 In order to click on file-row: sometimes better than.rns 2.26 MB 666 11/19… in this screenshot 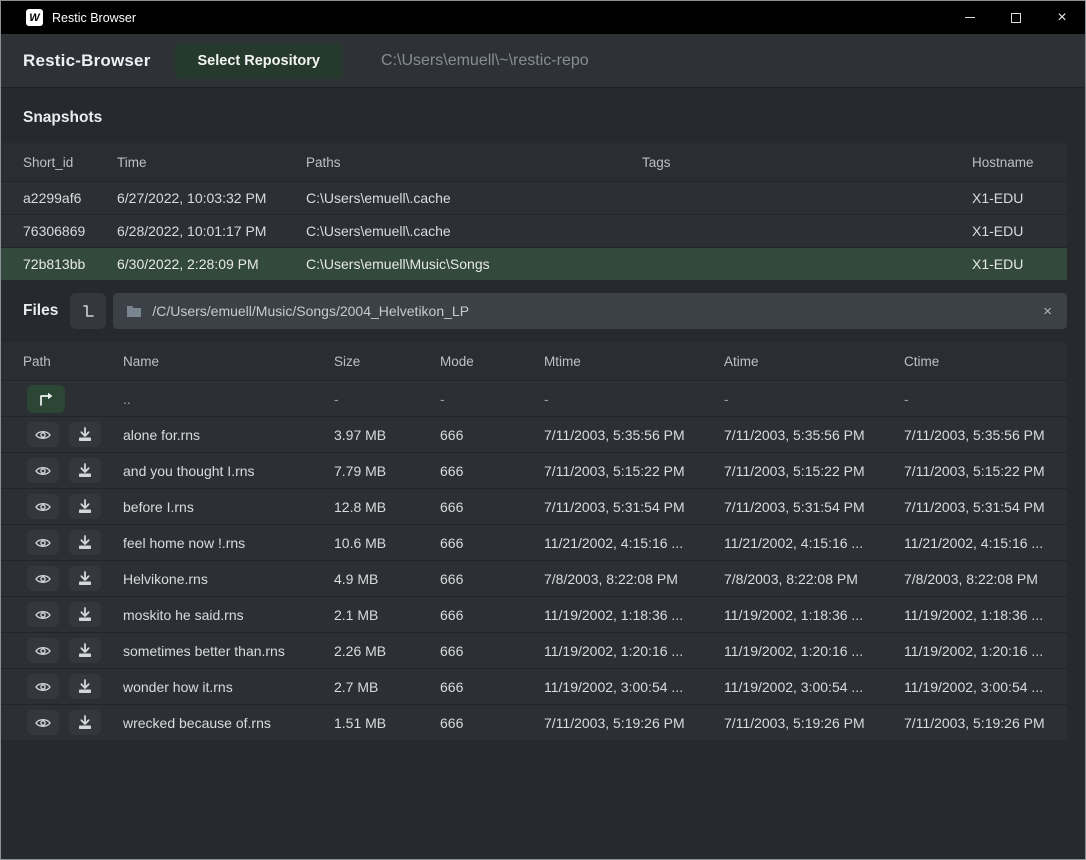, I will do `click(534, 650)`.